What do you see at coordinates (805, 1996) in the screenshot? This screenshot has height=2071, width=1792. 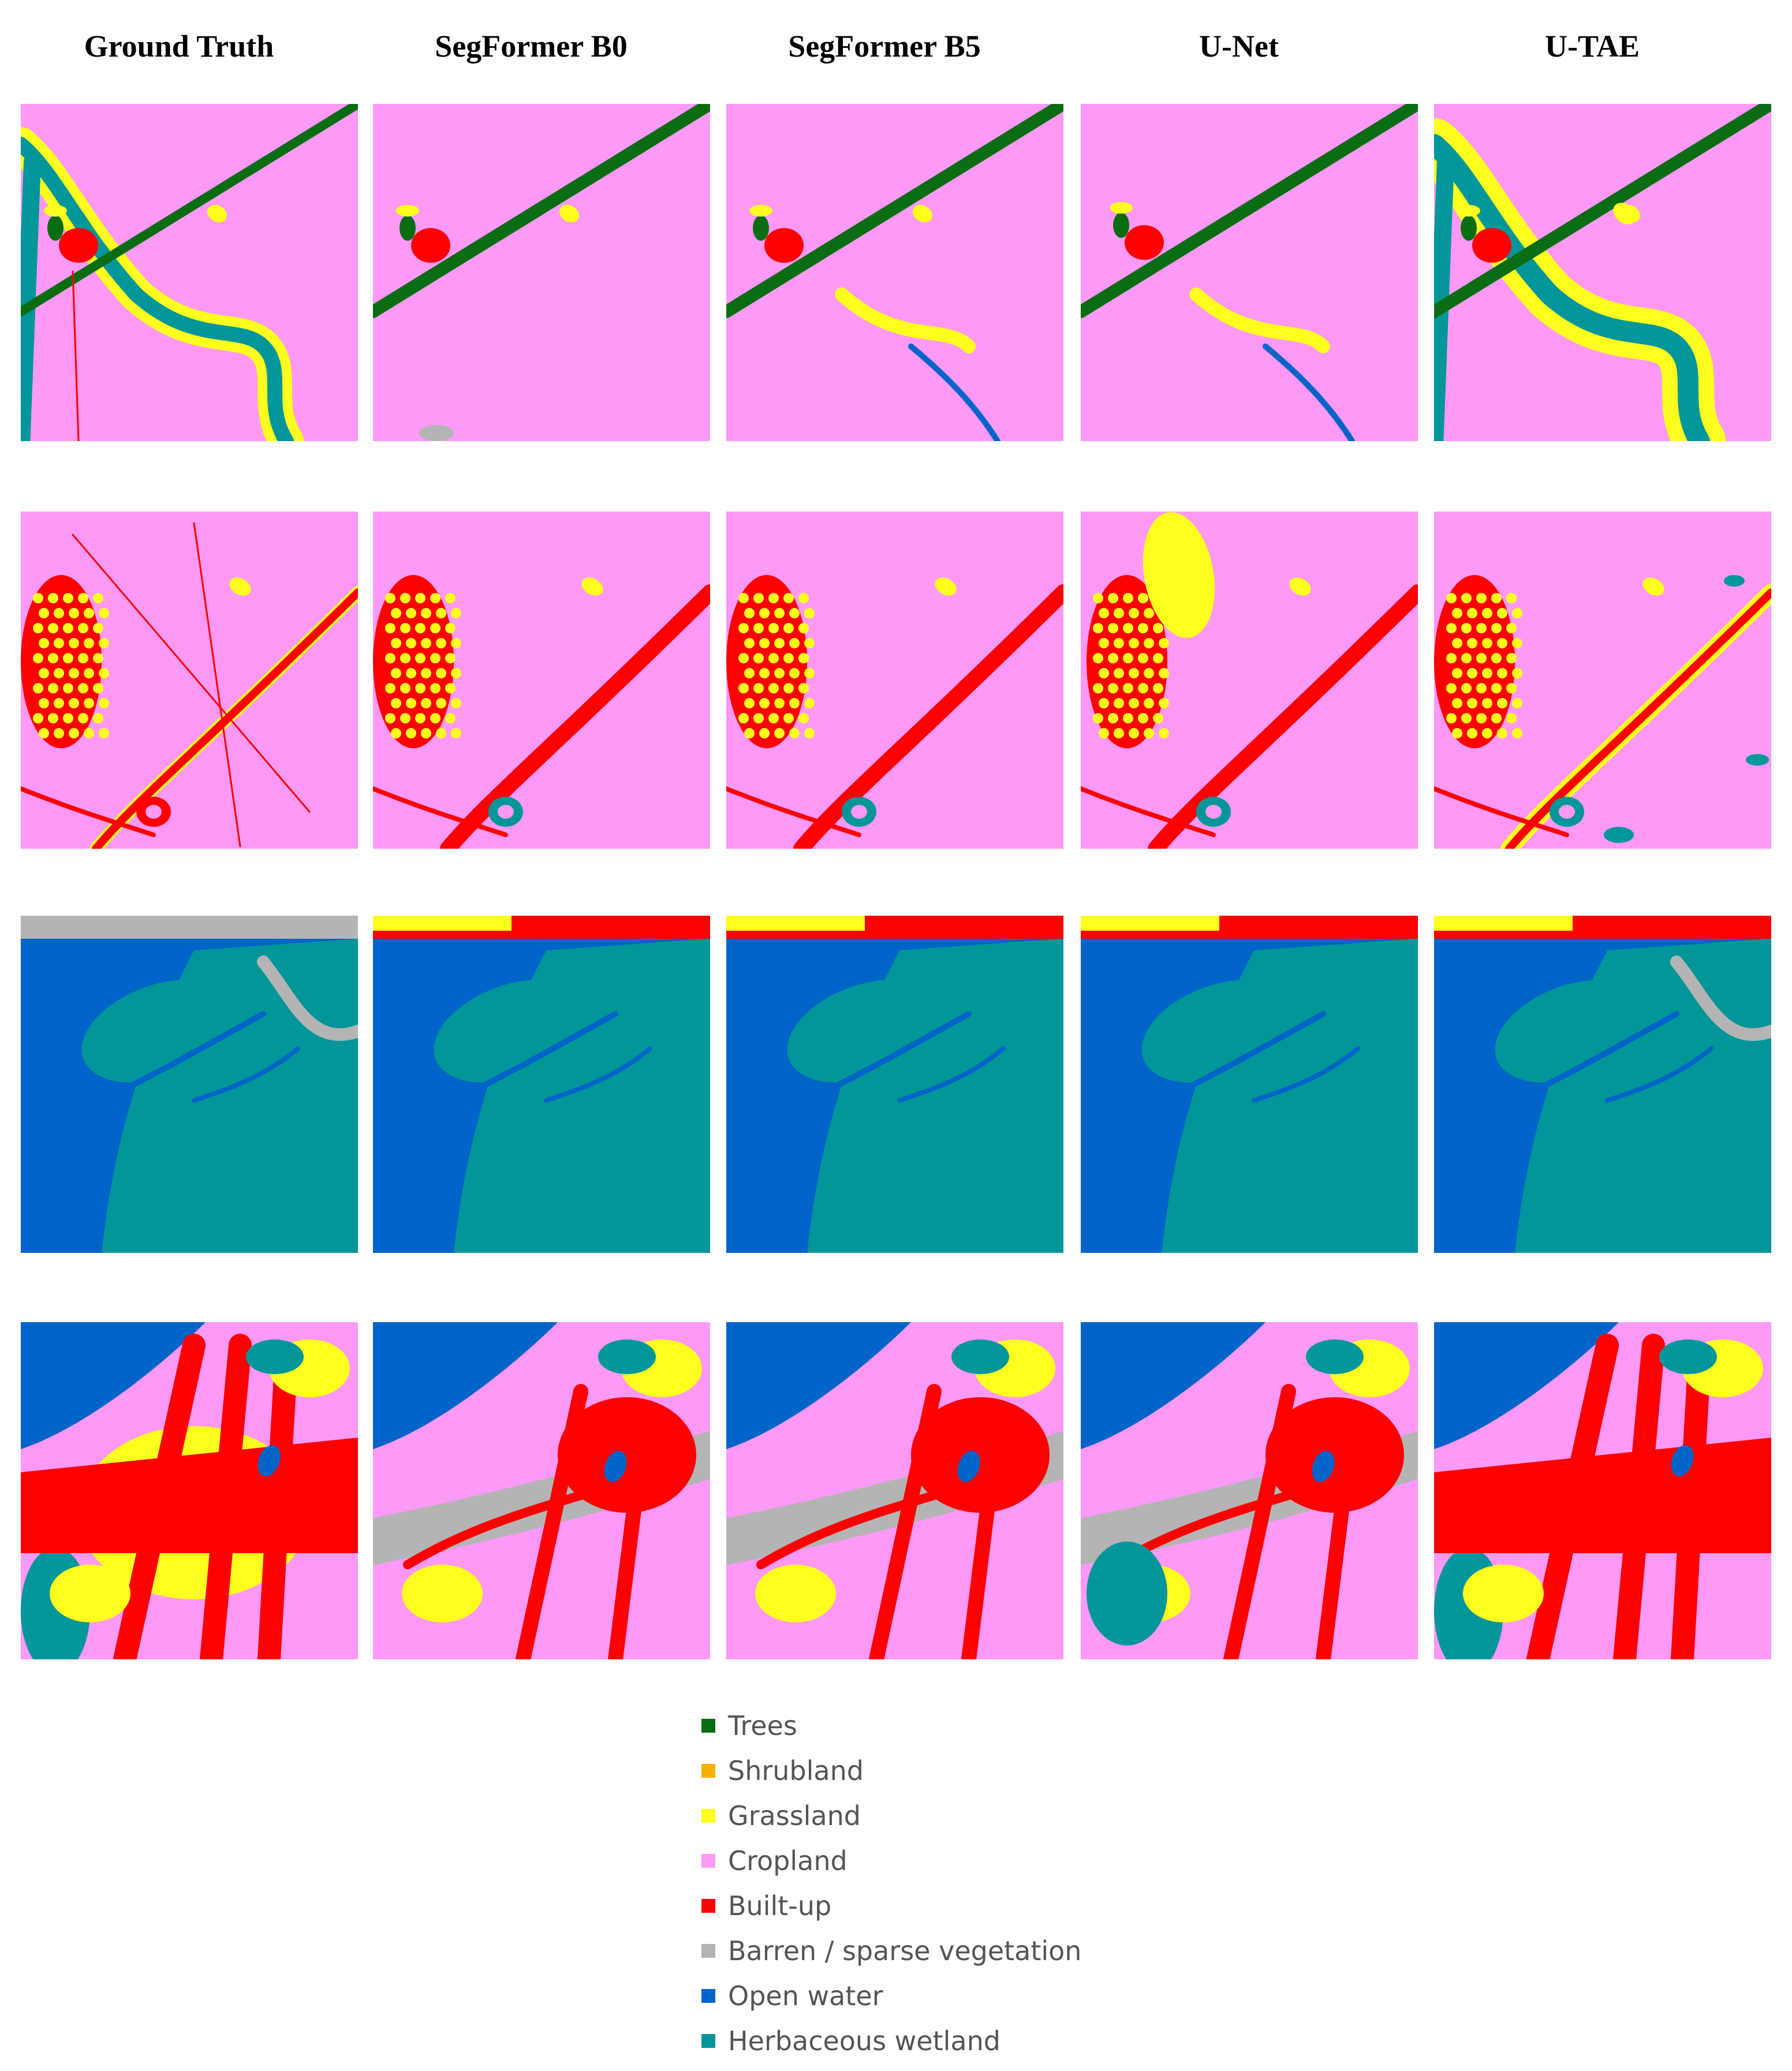 I see `legend-label: Open water` at bounding box center [805, 1996].